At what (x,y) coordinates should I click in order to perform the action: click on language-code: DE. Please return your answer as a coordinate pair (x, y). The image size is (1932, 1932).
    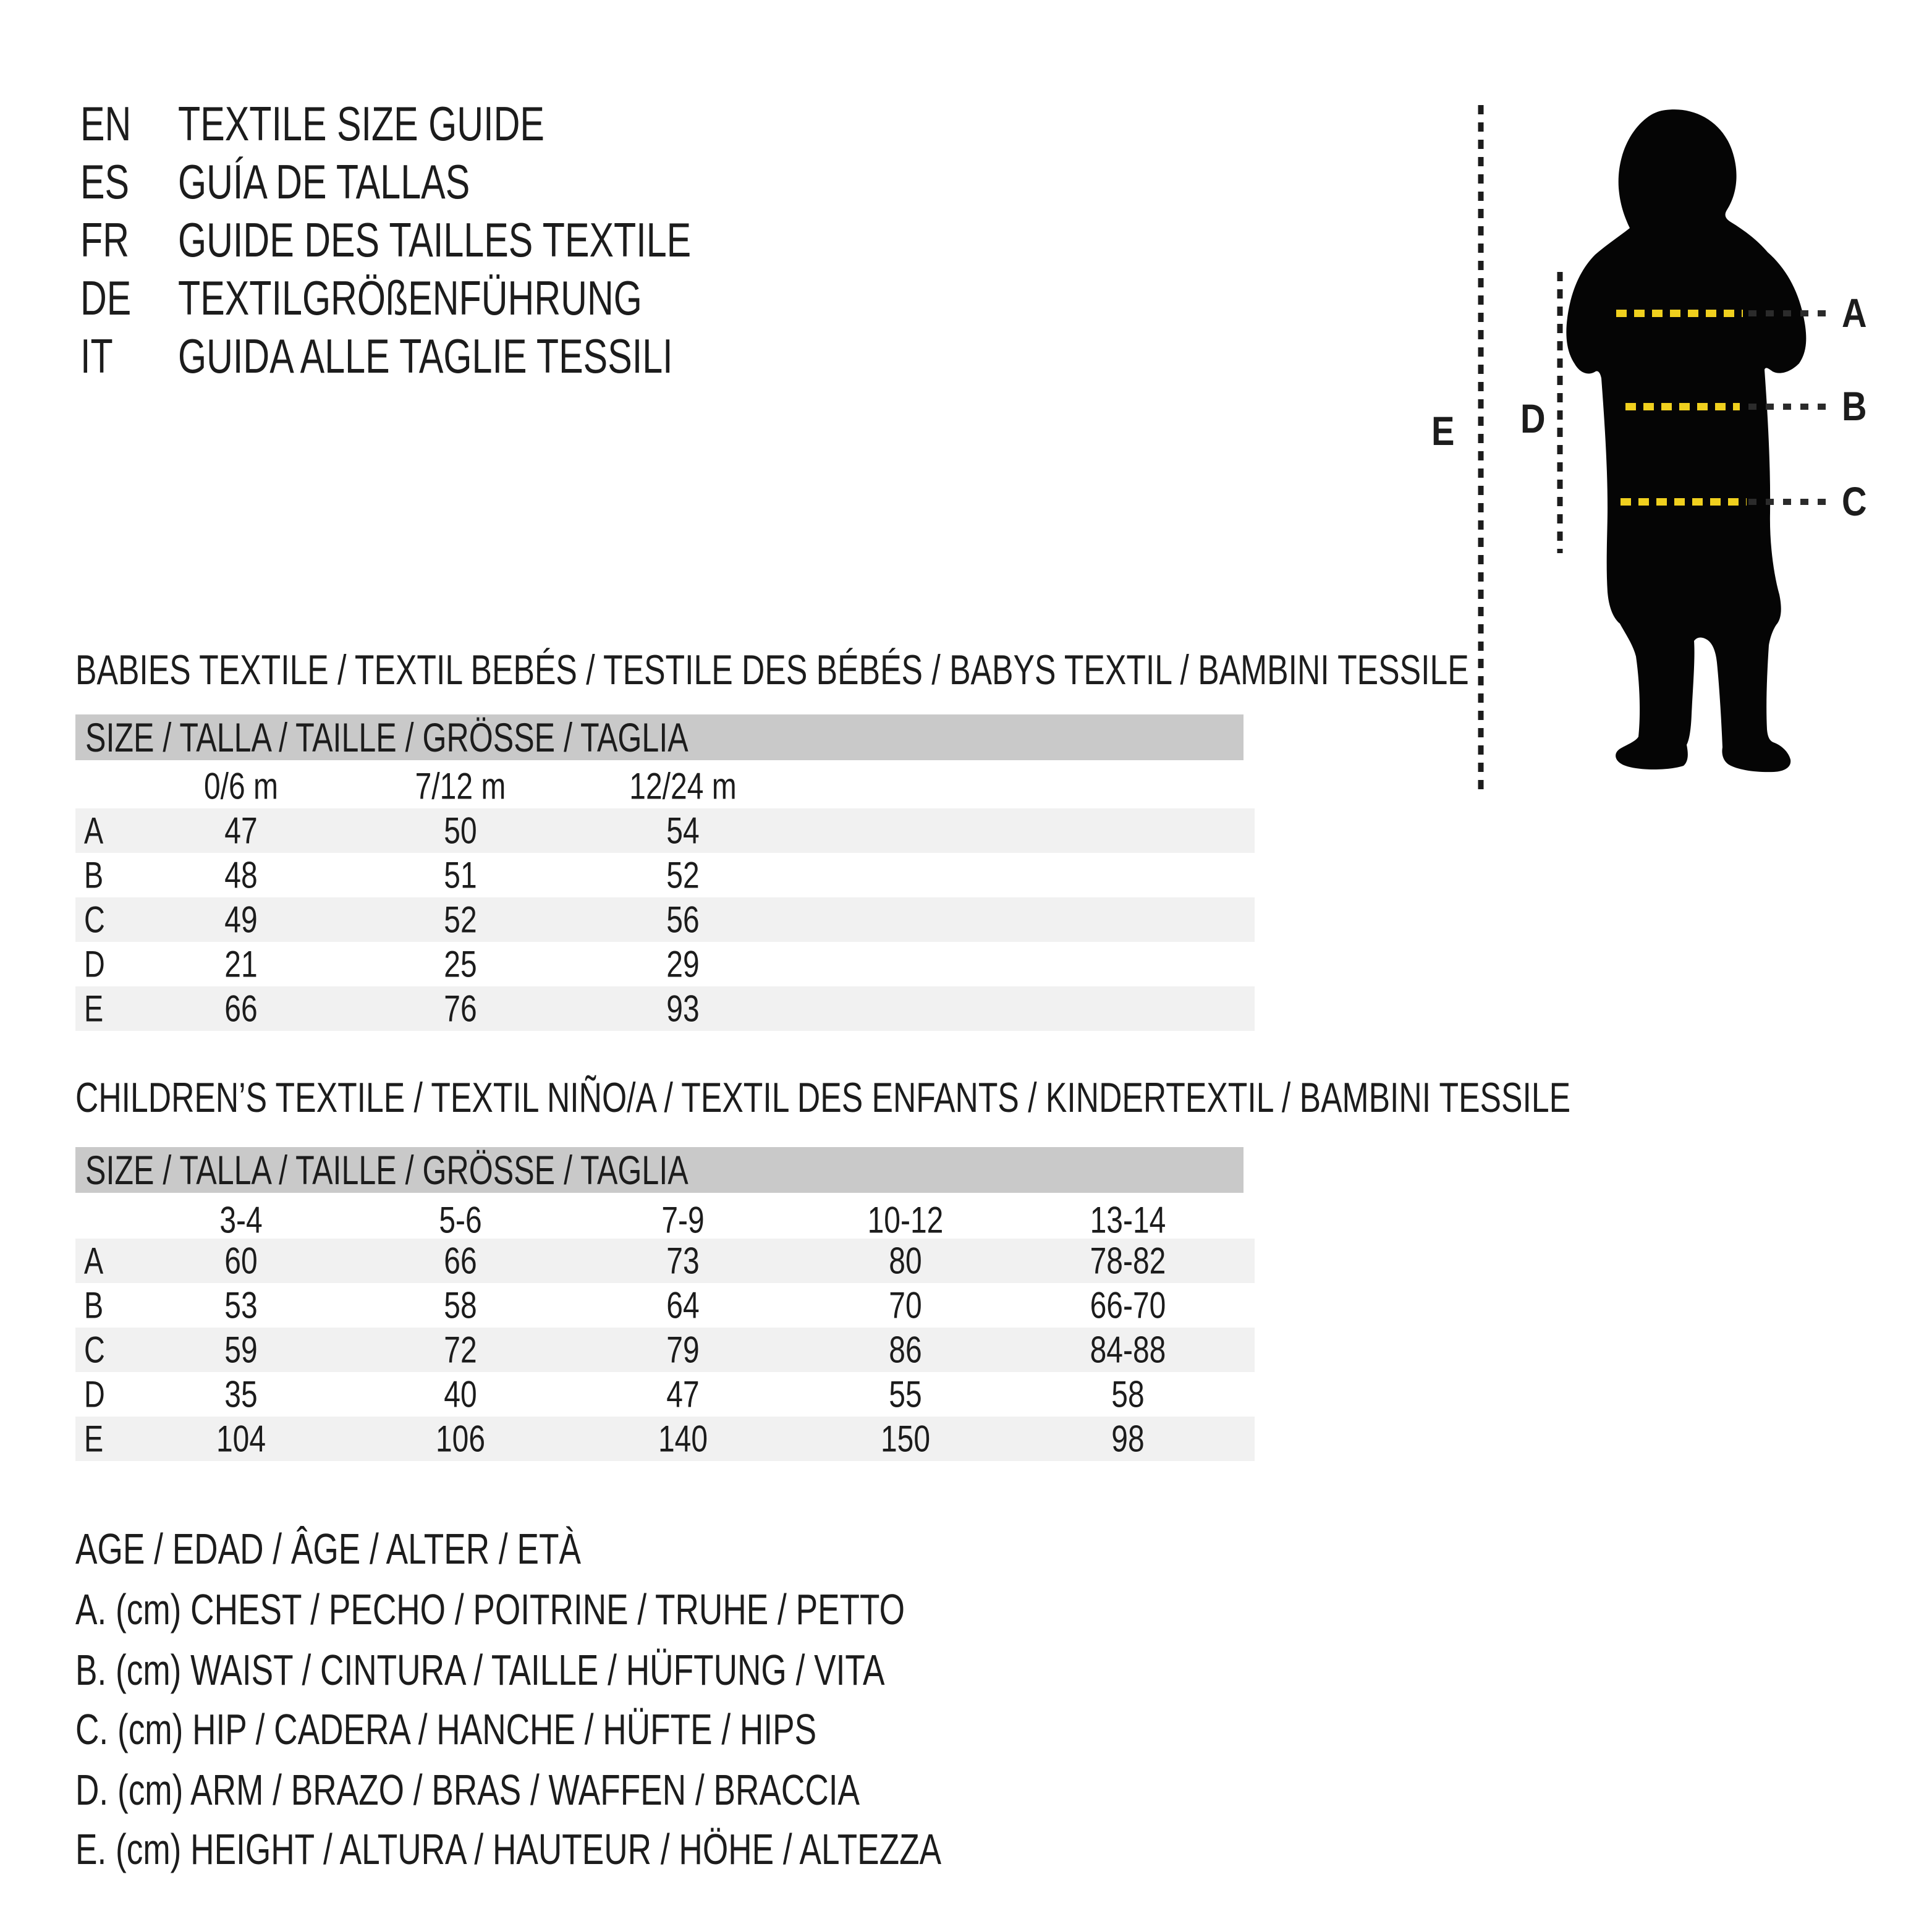
    Looking at the image, I should click on (106, 297).